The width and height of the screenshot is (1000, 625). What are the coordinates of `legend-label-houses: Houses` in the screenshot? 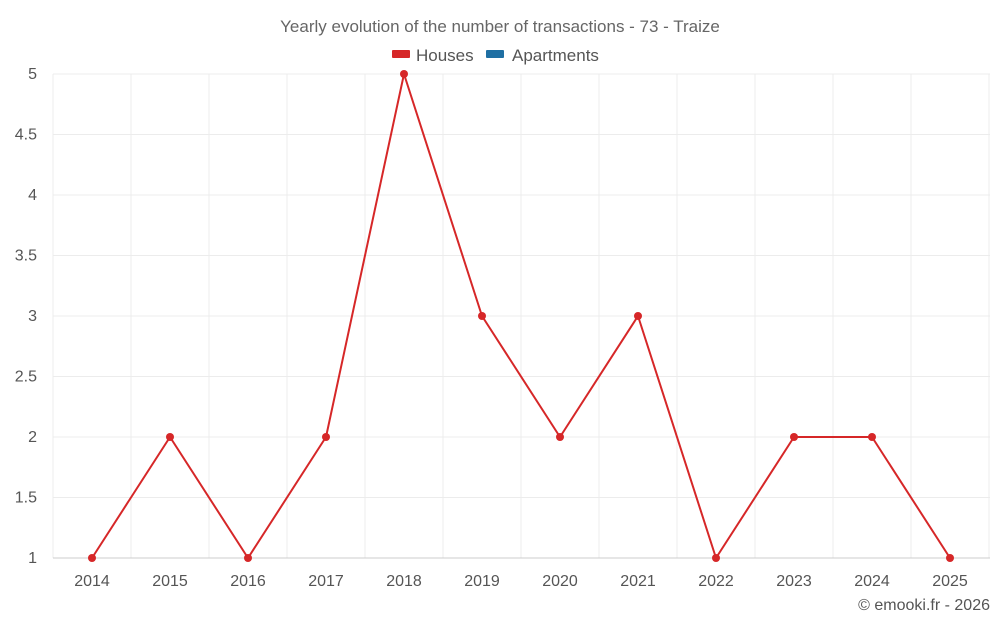 It's located at (445, 55).